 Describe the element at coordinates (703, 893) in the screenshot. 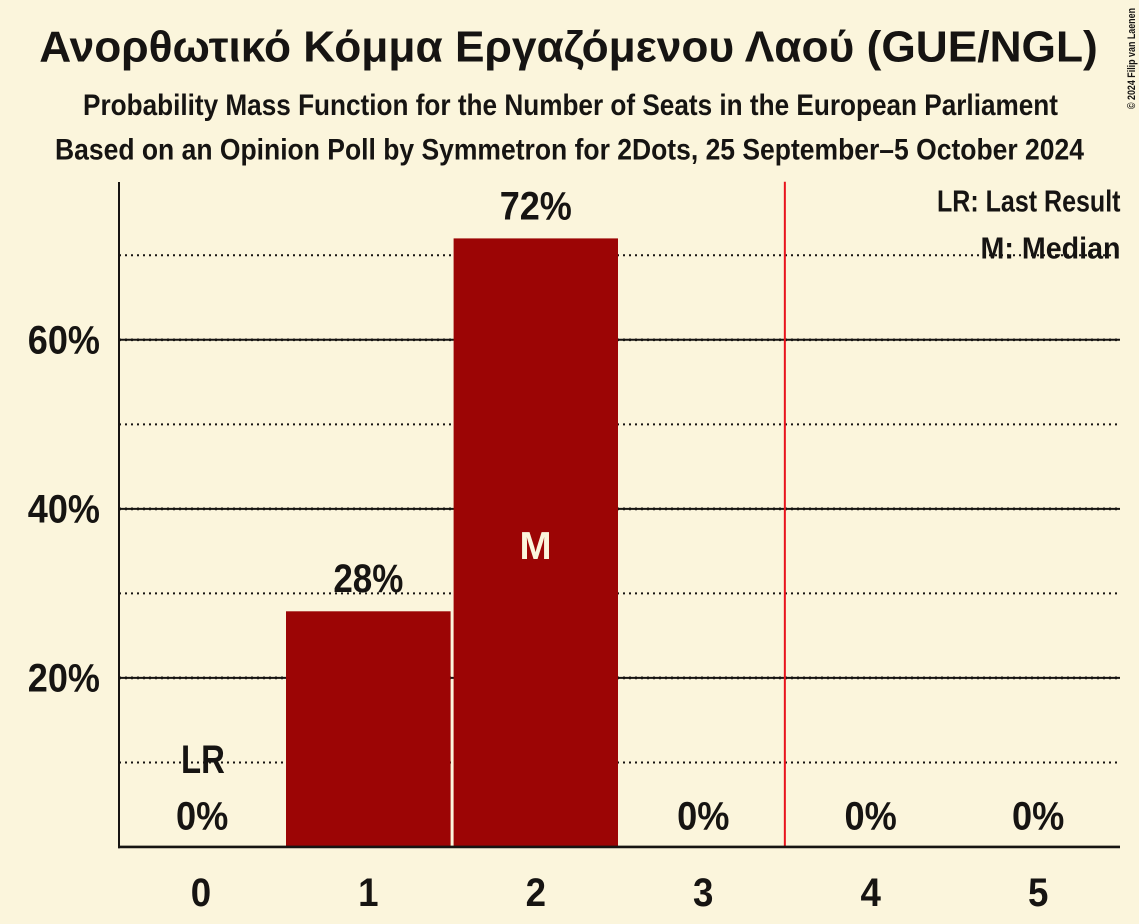

I see `svg-text: 3` at that location.